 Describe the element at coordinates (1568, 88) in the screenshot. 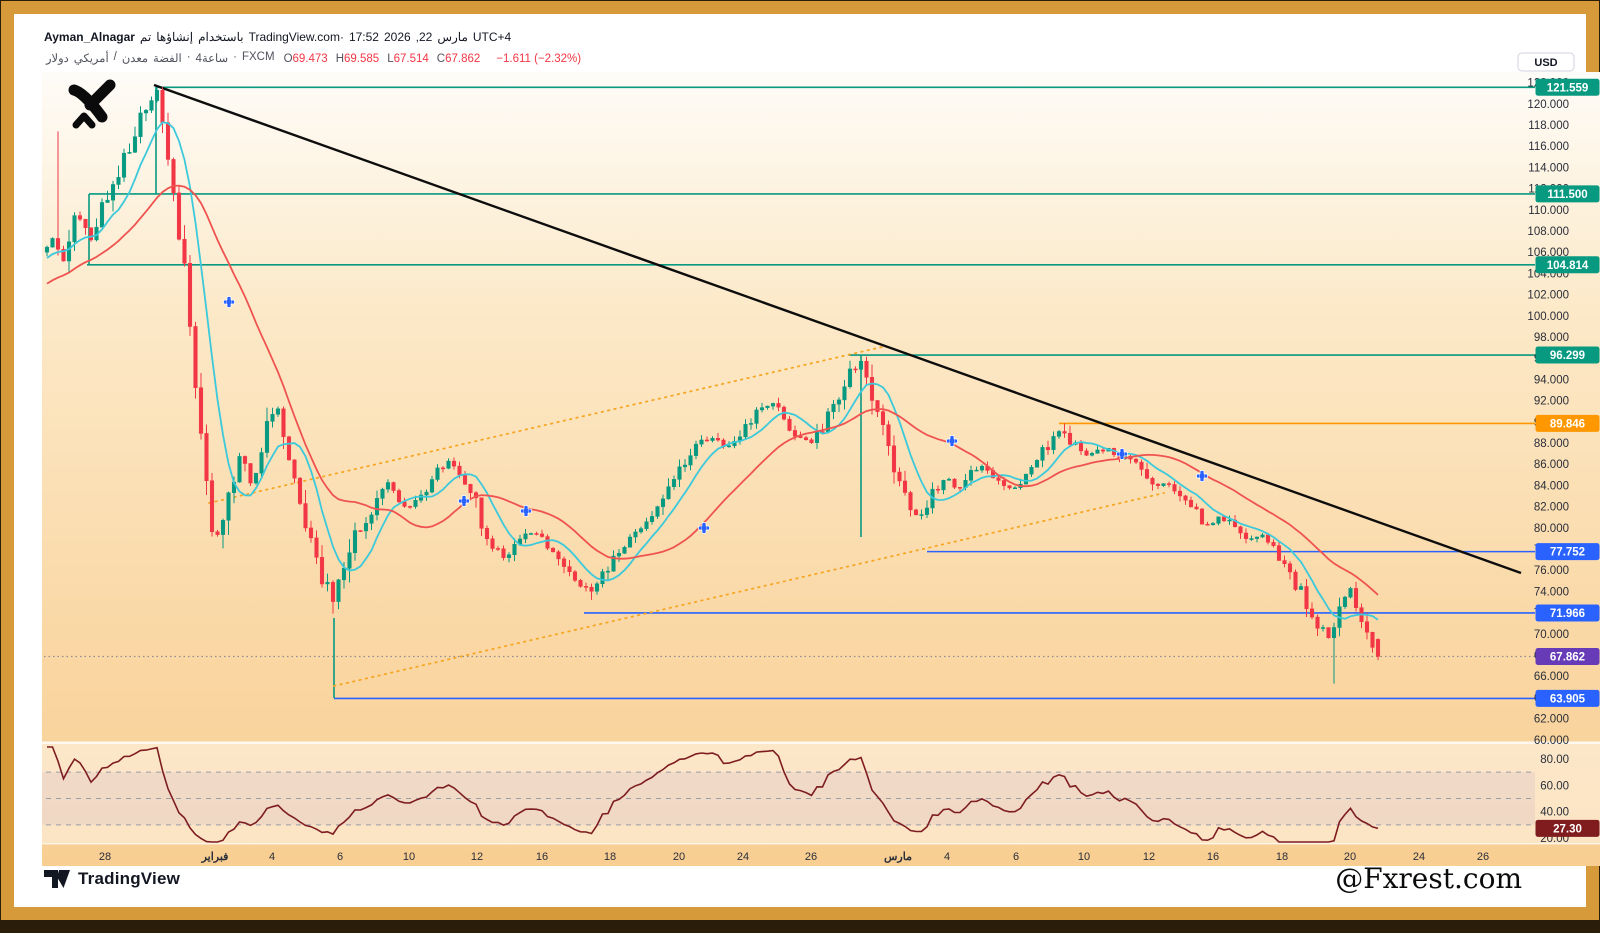

I see `svg-text: 121.559` at that location.